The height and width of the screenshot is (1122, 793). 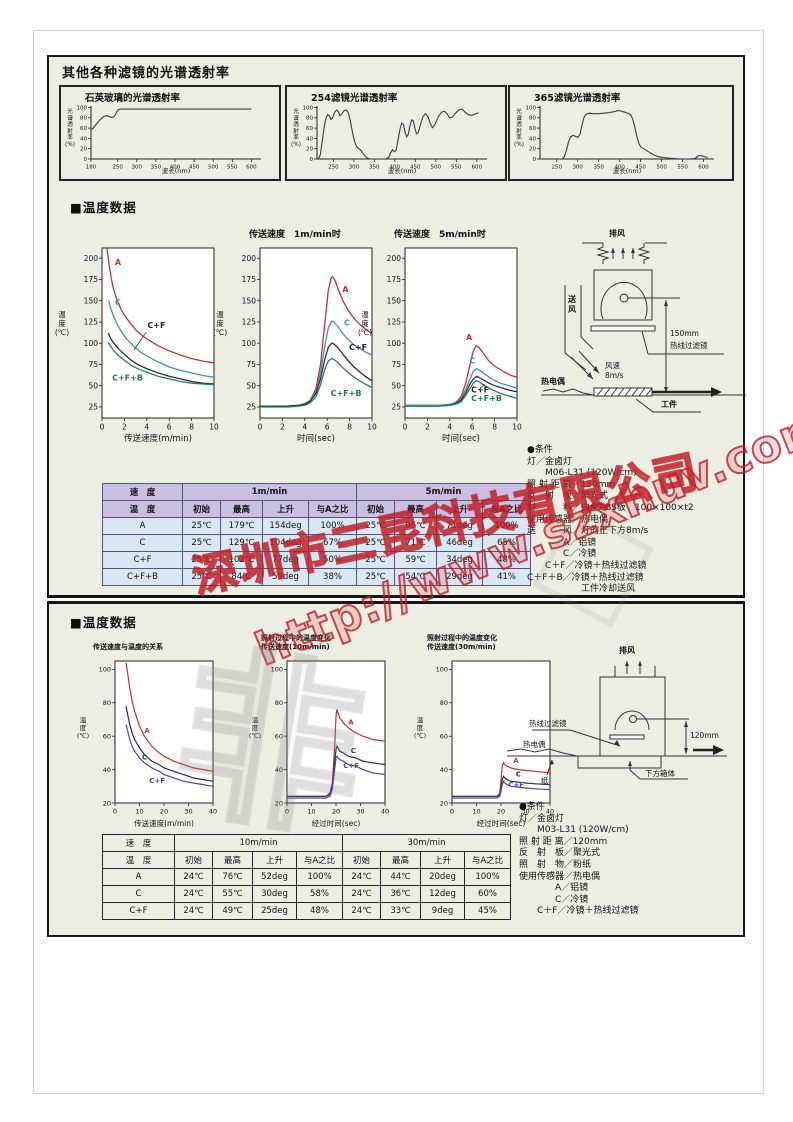 I want to click on quartz-y-axis-label: 光 谱 透 射 率 (%), so click(x=70, y=128).